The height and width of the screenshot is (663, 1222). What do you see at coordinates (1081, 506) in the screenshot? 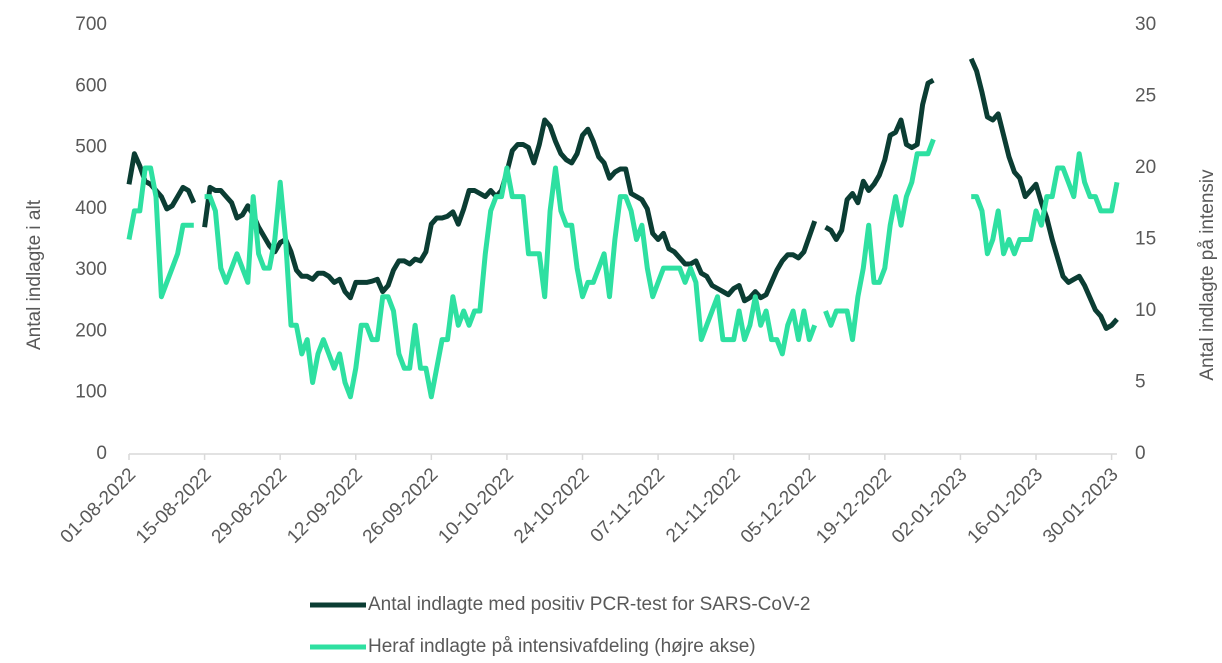
I see `x-tick-label: 30-01-2023` at bounding box center [1081, 506].